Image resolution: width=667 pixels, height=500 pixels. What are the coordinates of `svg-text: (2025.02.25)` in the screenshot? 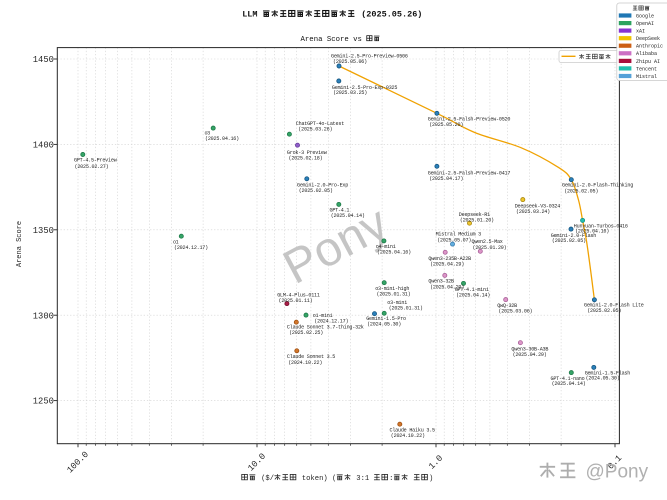 It's located at (306, 333).